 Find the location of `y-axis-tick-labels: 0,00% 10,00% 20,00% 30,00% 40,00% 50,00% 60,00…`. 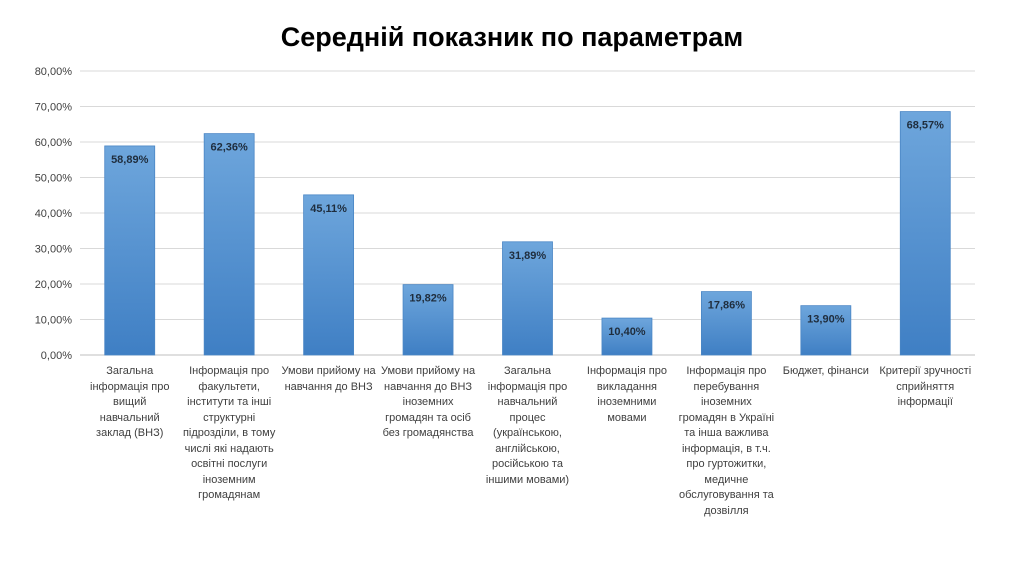

y-axis-tick-labels: 0,00% 10,00% 20,00% 30,00% 40,00% 50,00% 60,00… is located at coordinates (54, 214).